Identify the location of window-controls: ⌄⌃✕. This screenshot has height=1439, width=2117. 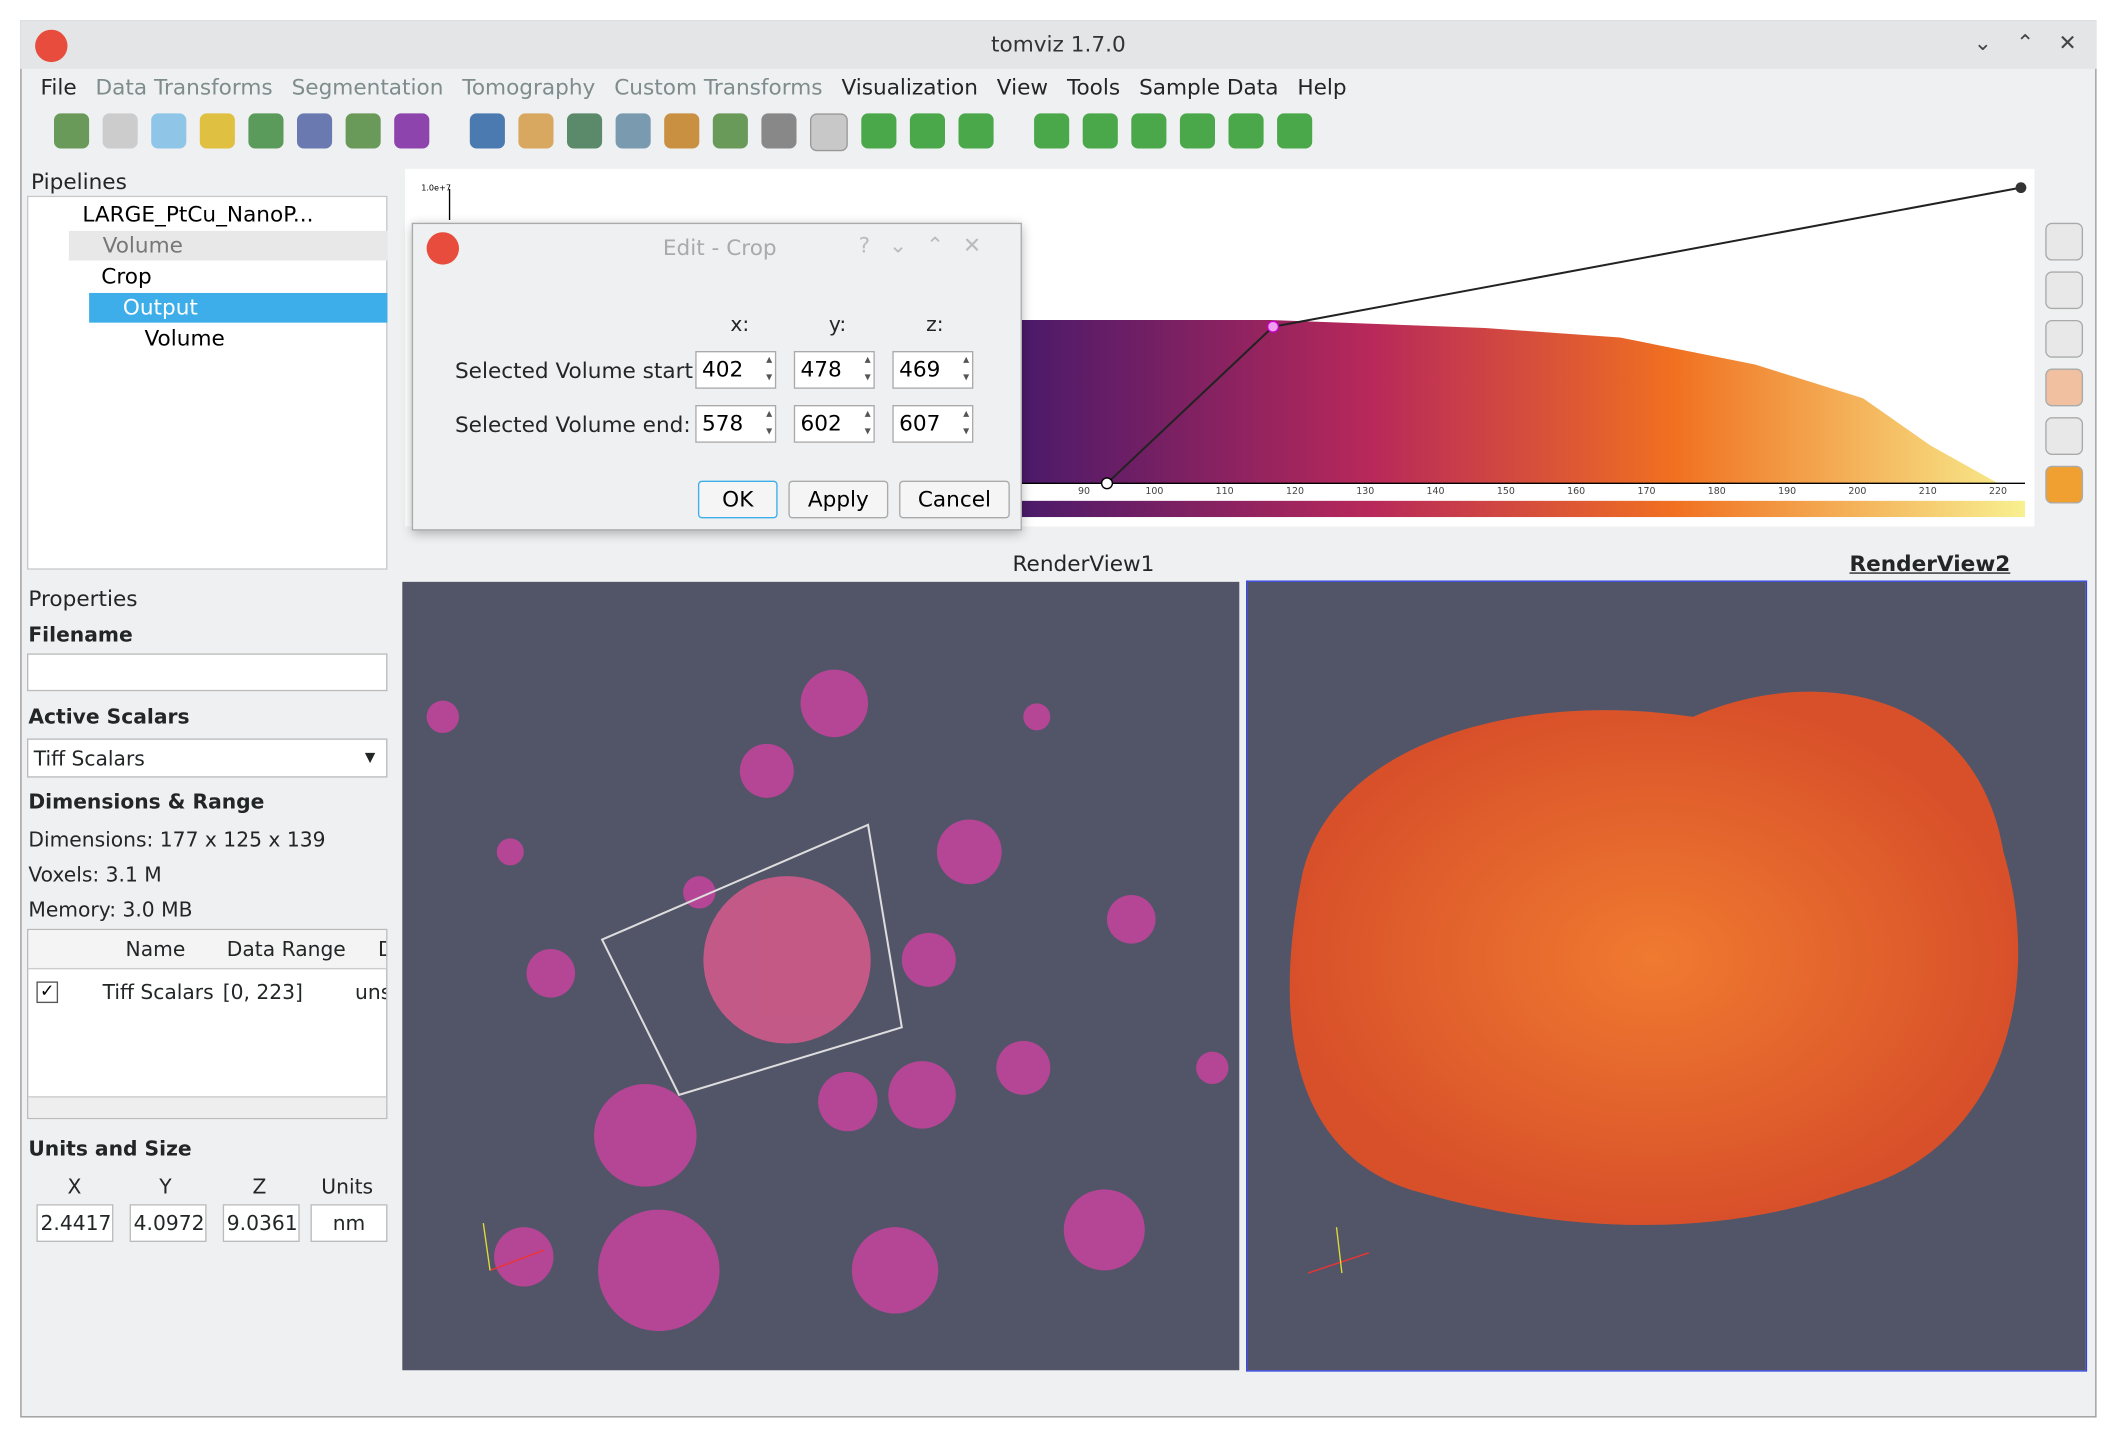
(2037, 42).